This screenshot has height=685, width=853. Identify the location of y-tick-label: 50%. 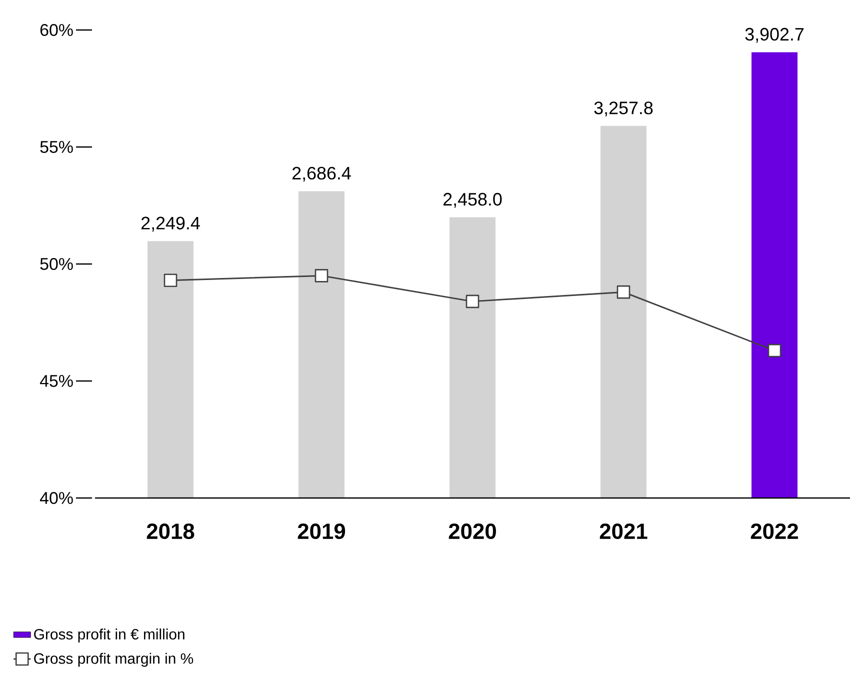
(56, 264).